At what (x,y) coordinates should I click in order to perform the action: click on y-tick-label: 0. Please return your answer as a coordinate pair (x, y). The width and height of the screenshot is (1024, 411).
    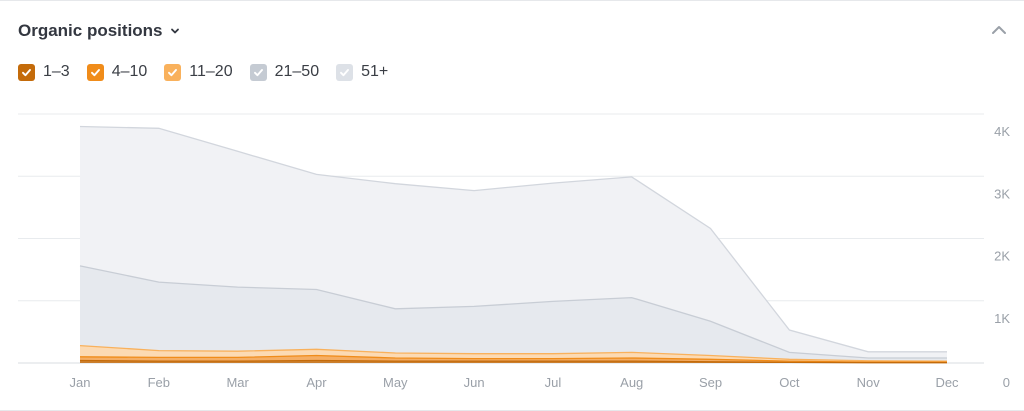
    Looking at the image, I should click on (1006, 382).